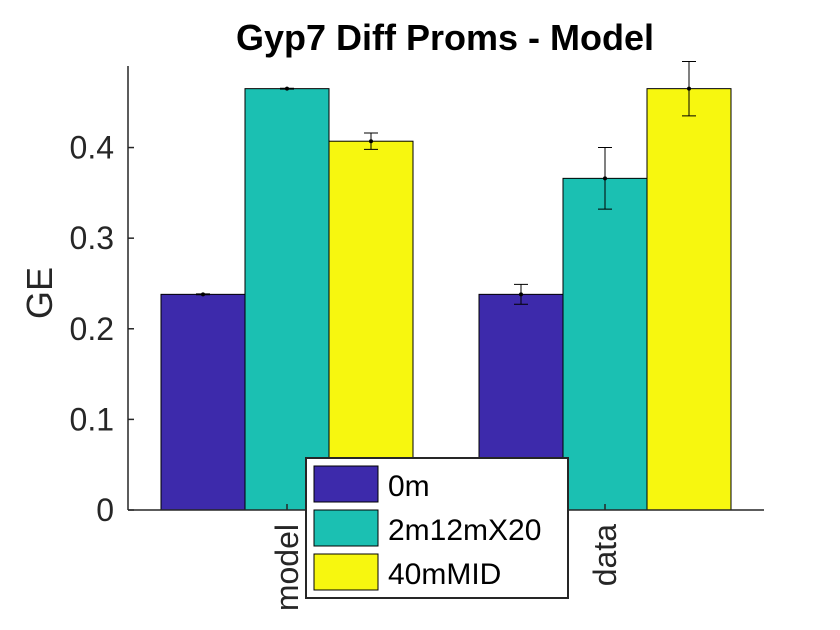  Describe the element at coordinates (287, 88) in the screenshot. I see `mean-point-2m12mX20-model` at that location.